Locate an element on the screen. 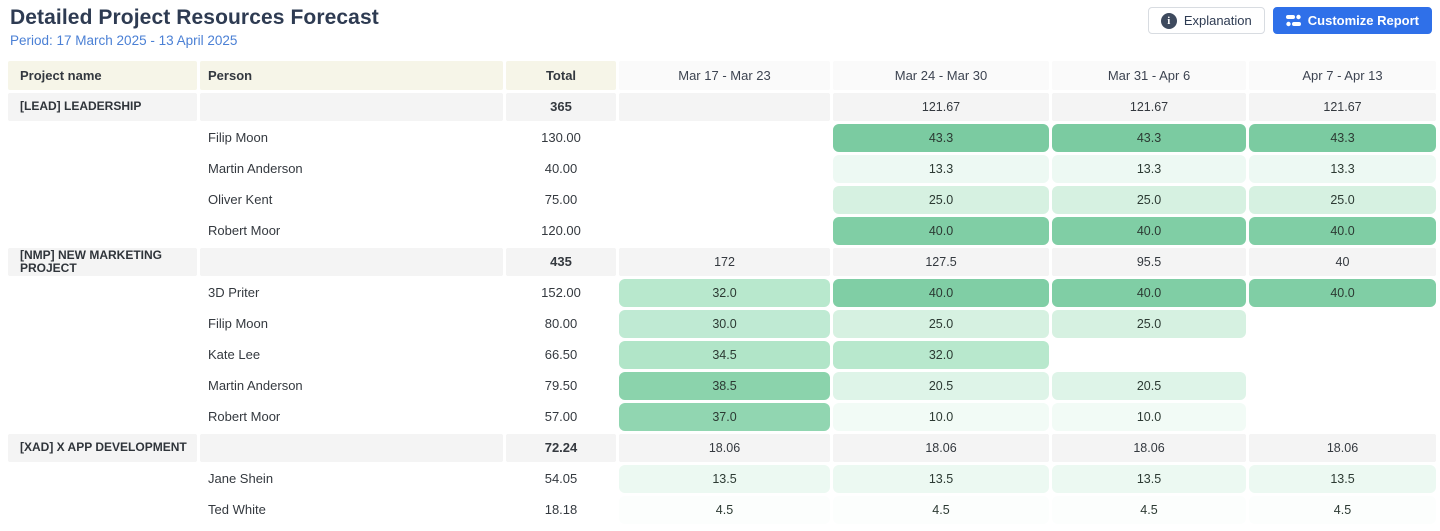 Image resolution: width=1440 pixels, height=531 pixels. person-row: Kate Lee 66.50 34.5 32.0 is located at coordinates (720, 354).